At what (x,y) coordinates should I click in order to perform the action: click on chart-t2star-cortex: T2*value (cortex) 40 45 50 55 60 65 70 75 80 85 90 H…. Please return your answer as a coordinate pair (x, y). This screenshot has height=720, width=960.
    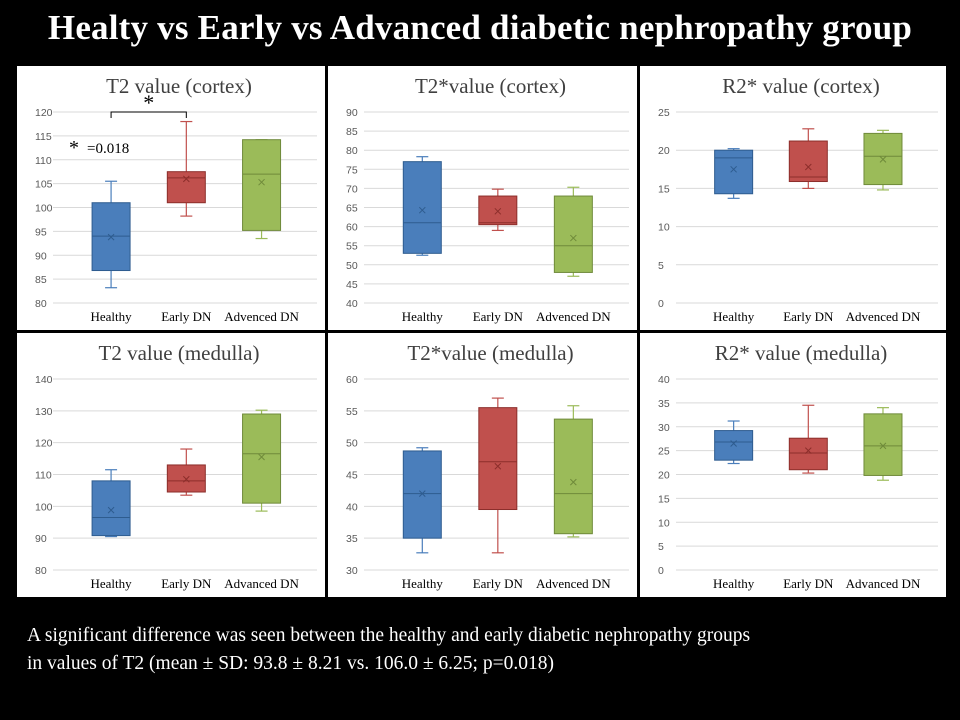
    Looking at the image, I should click on (482, 198).